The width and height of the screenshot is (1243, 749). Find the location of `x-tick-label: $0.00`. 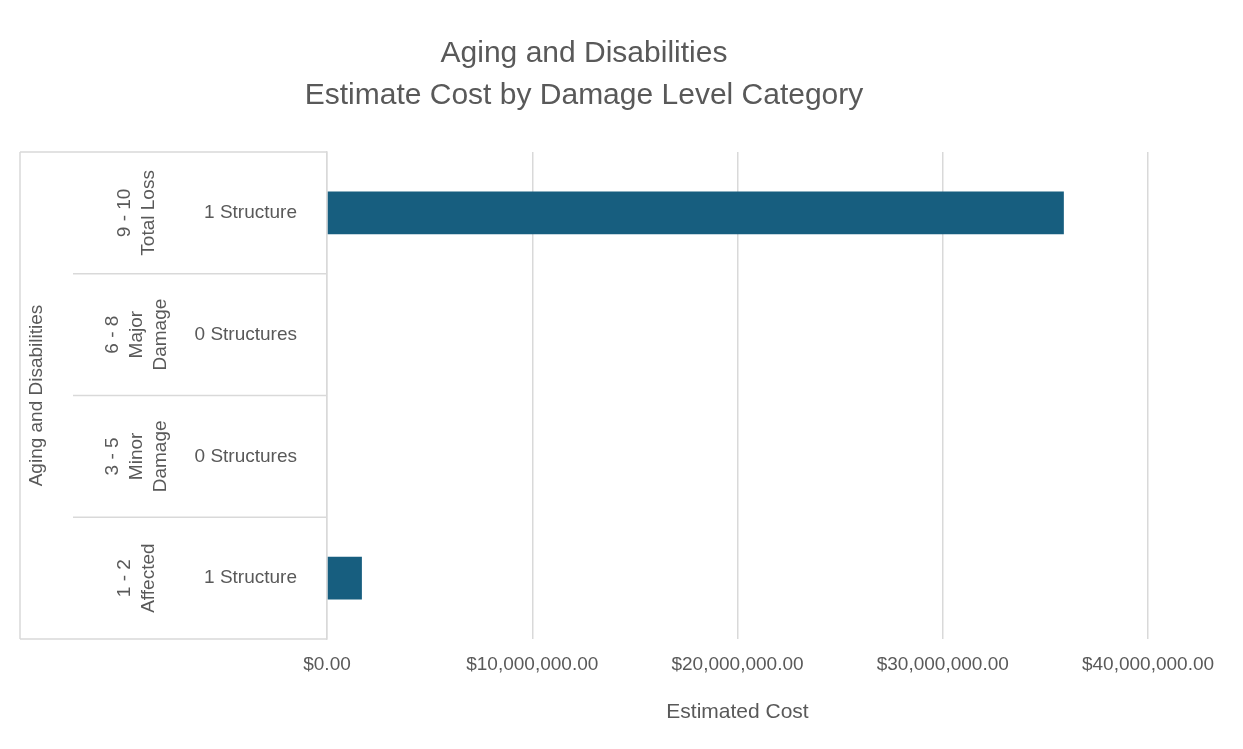

x-tick-label: $0.00 is located at coordinates (327, 663).